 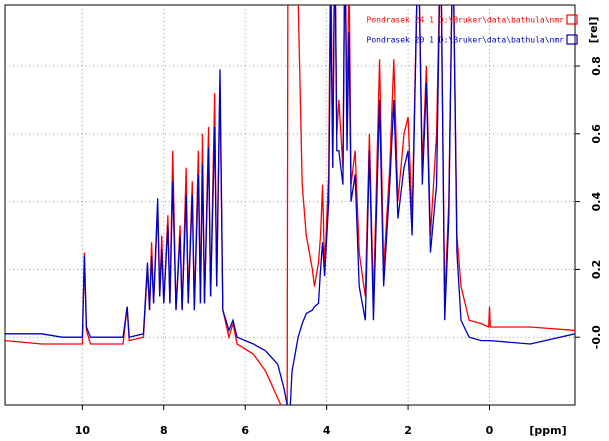 What do you see at coordinates (408, 430) in the screenshot?
I see `x-tick-label: 2` at bounding box center [408, 430].